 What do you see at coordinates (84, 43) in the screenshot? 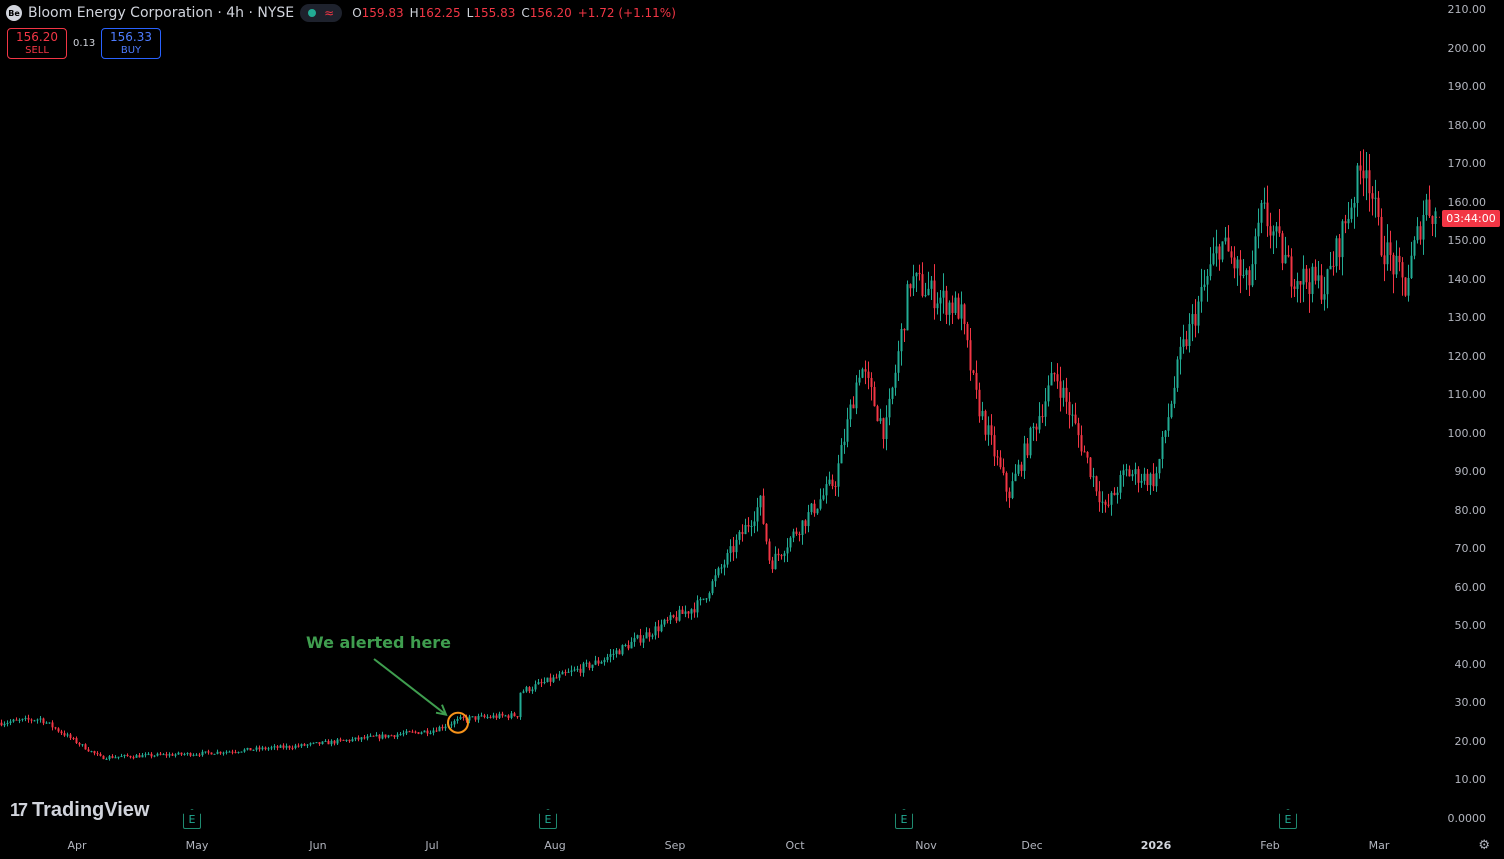
I see `spread-value: 0.13` at bounding box center [84, 43].